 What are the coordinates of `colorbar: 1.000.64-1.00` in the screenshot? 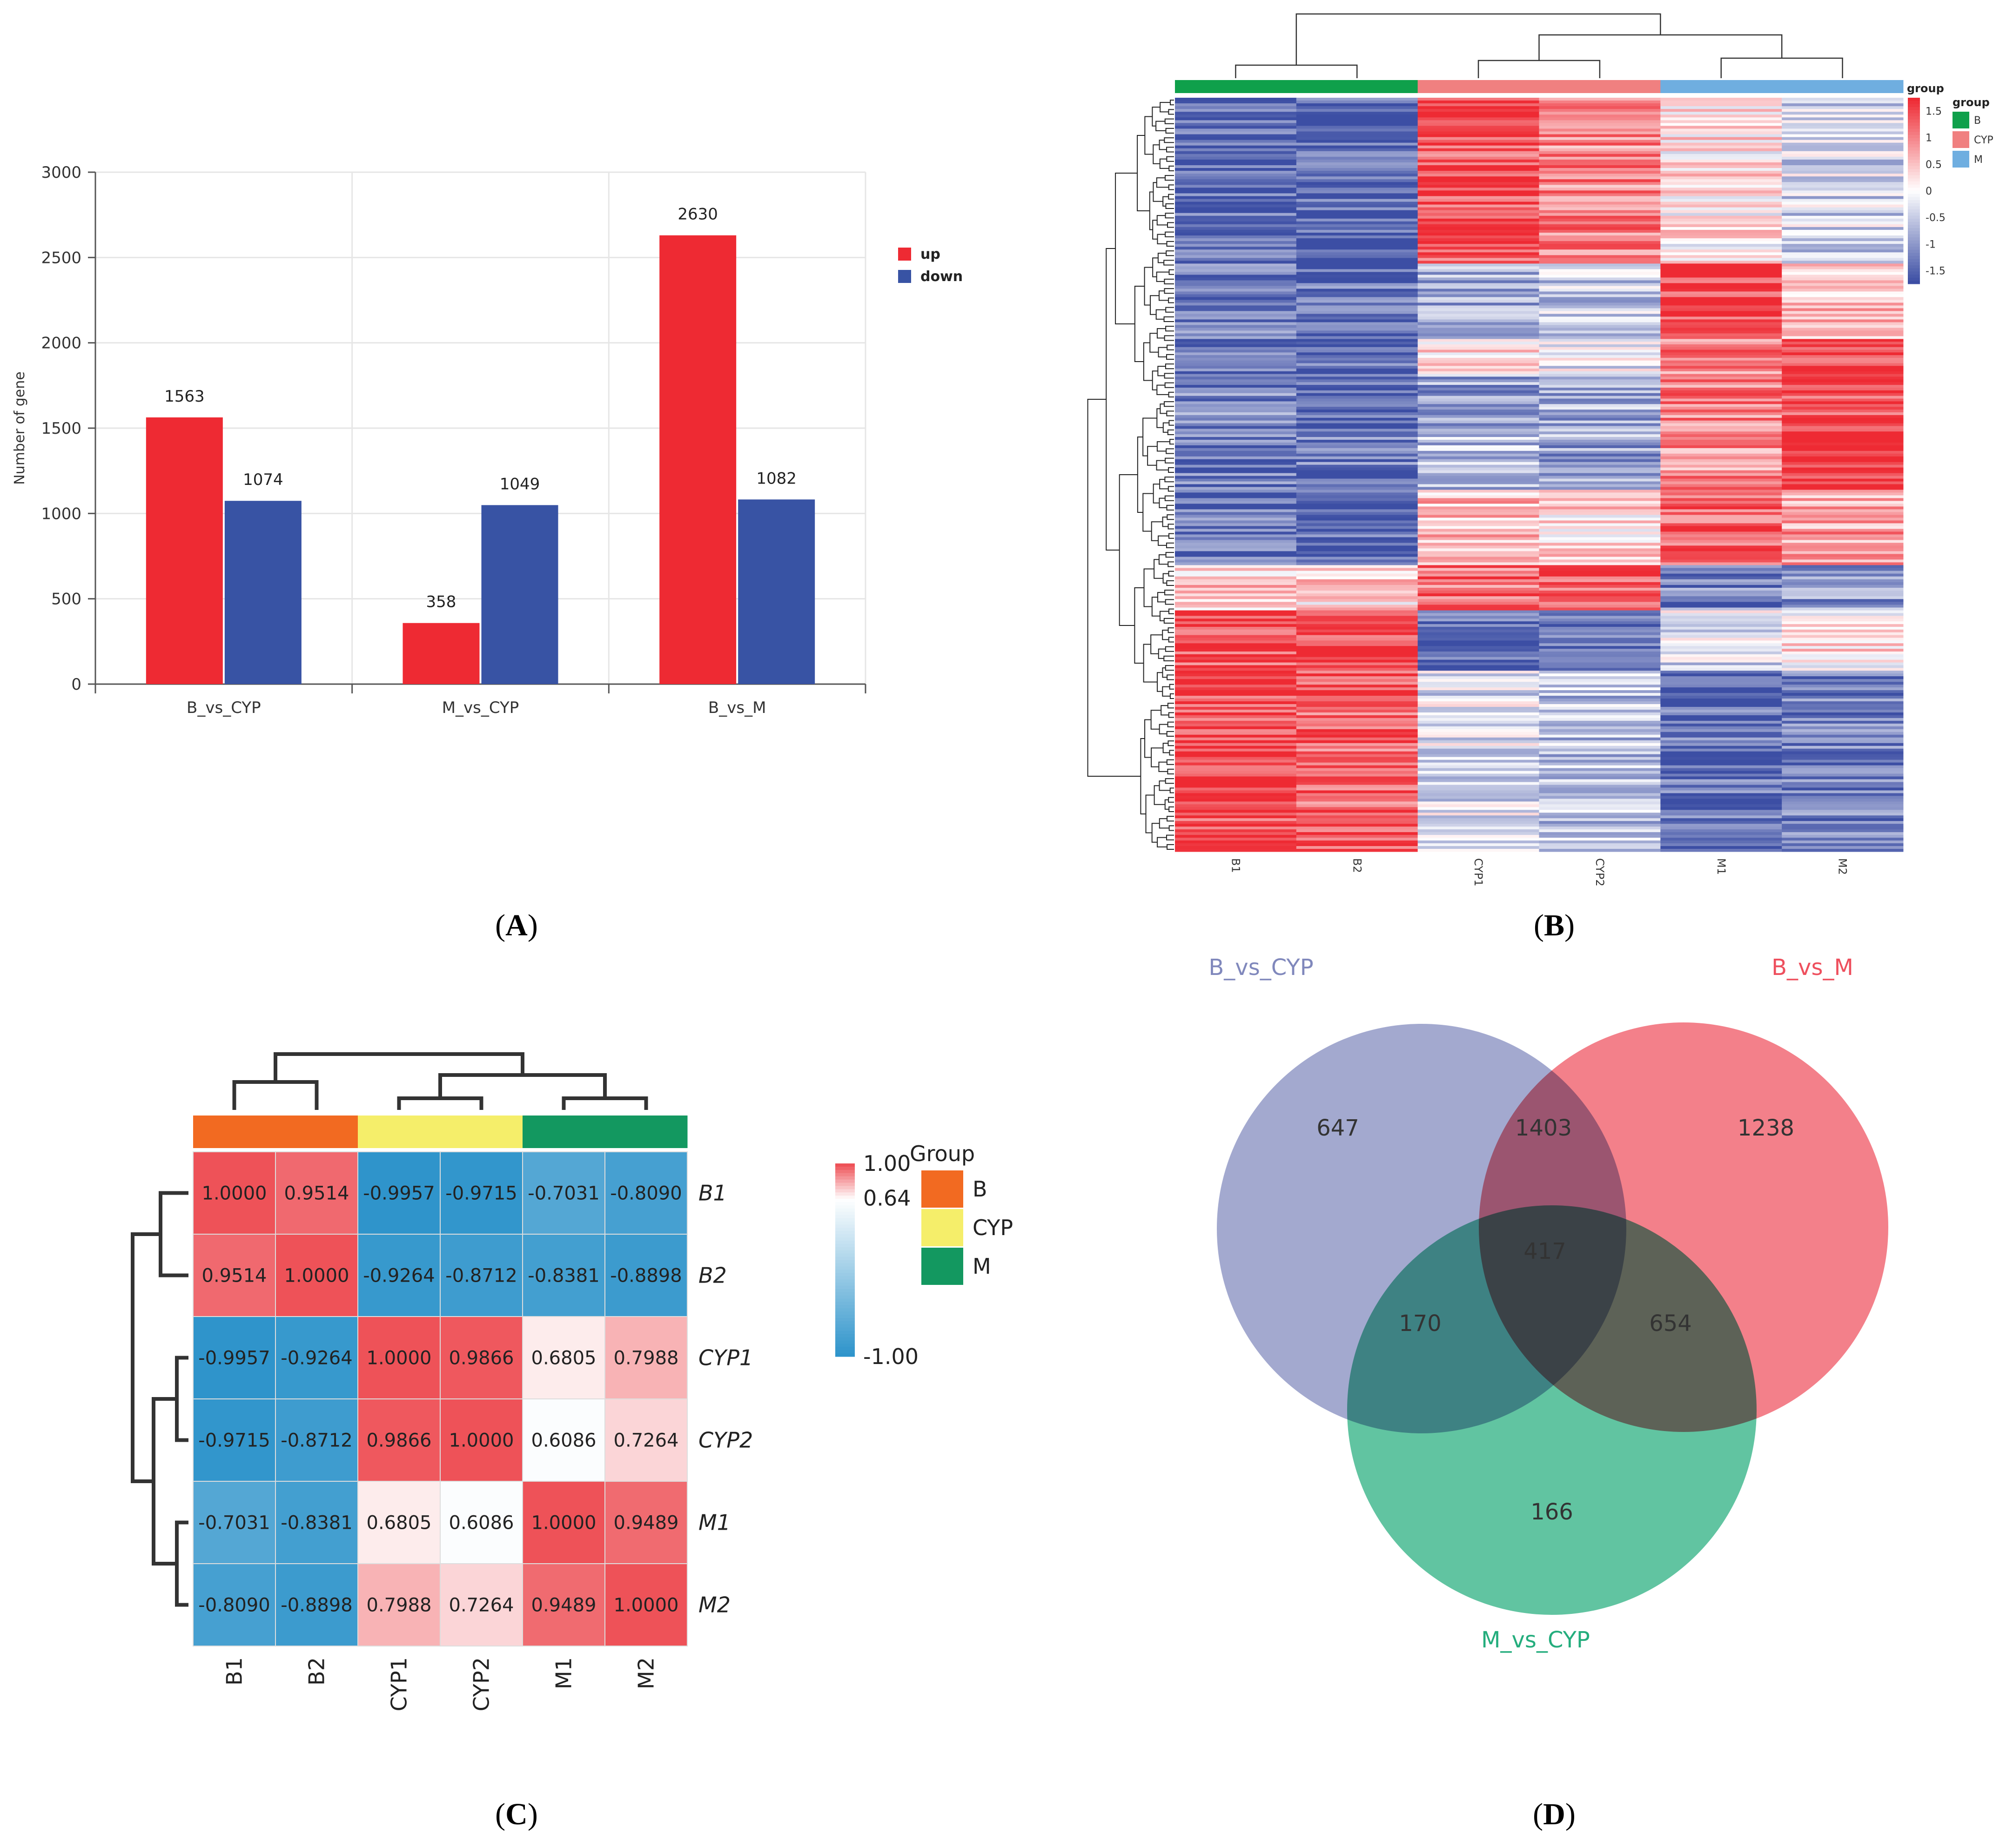 It's located at (877, 1260).